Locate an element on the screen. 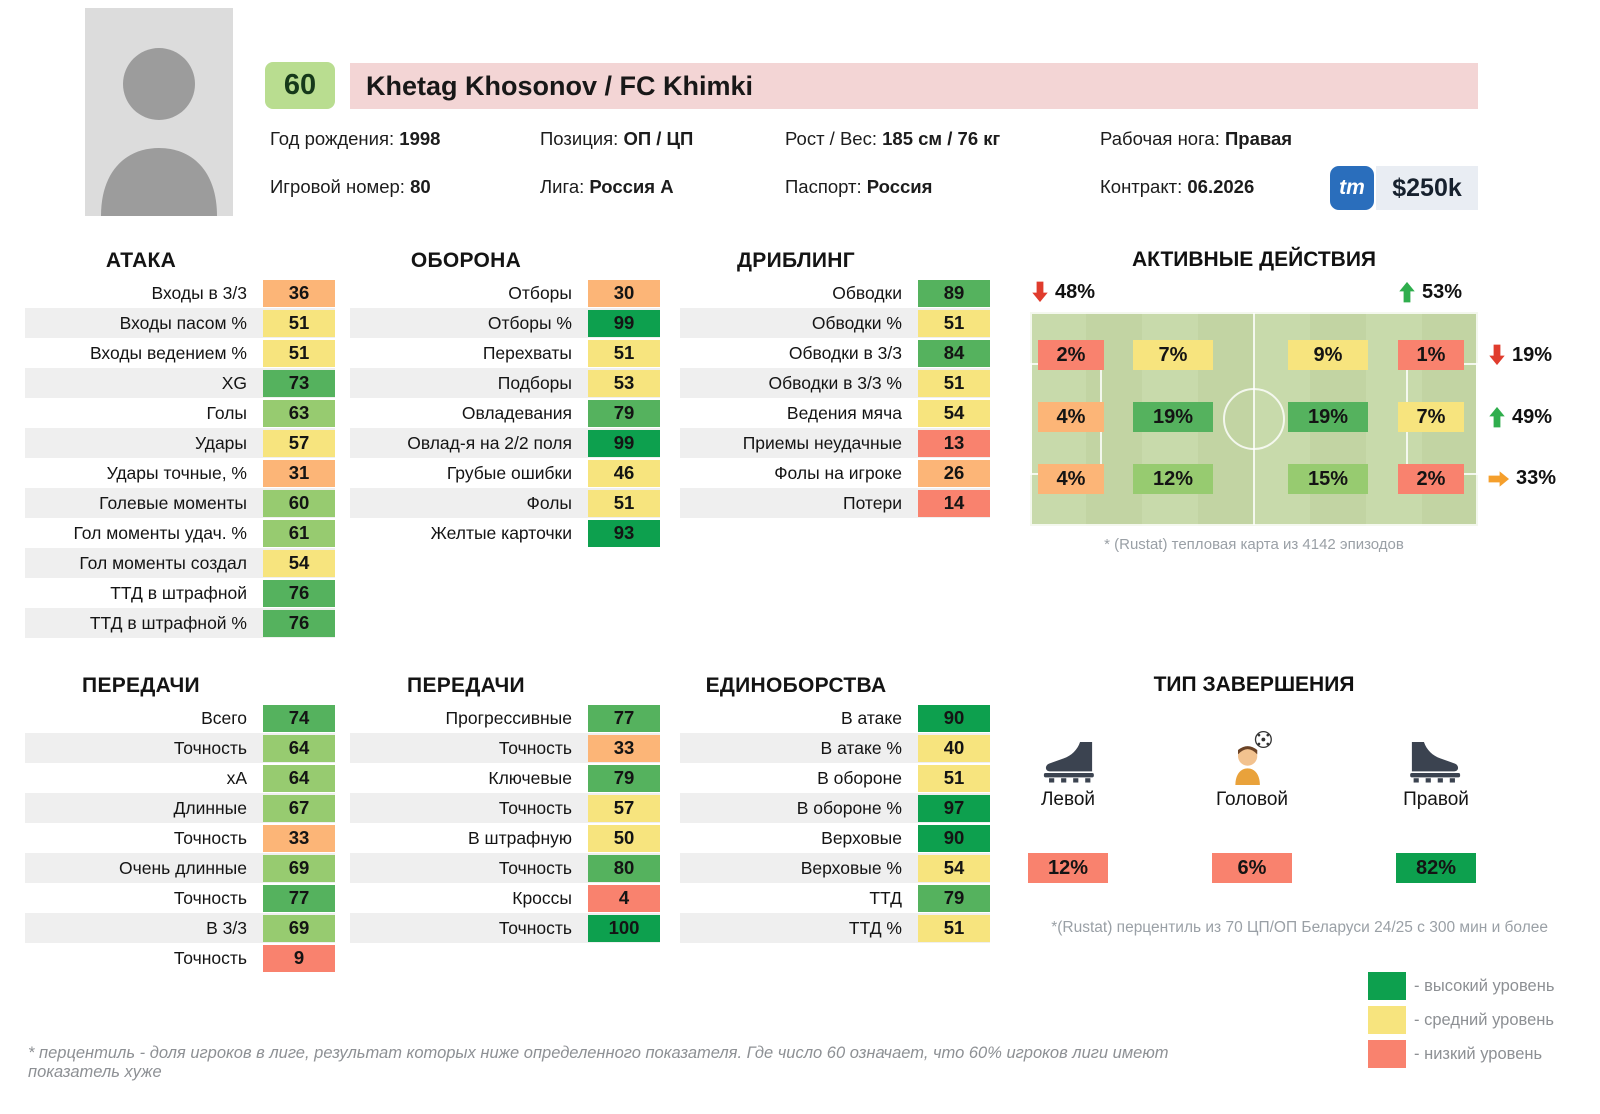 The image size is (1600, 1114). info-label: Паспорт: is located at coordinates (823, 186).